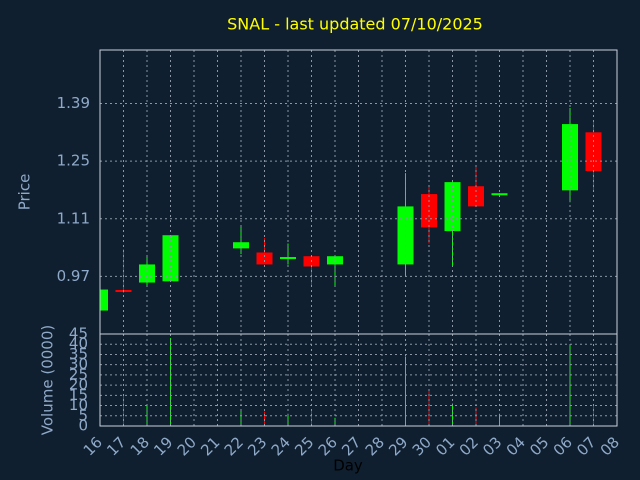  Describe the element at coordinates (83, 415) in the screenshot. I see `volume-tick-label: 5` at that location.